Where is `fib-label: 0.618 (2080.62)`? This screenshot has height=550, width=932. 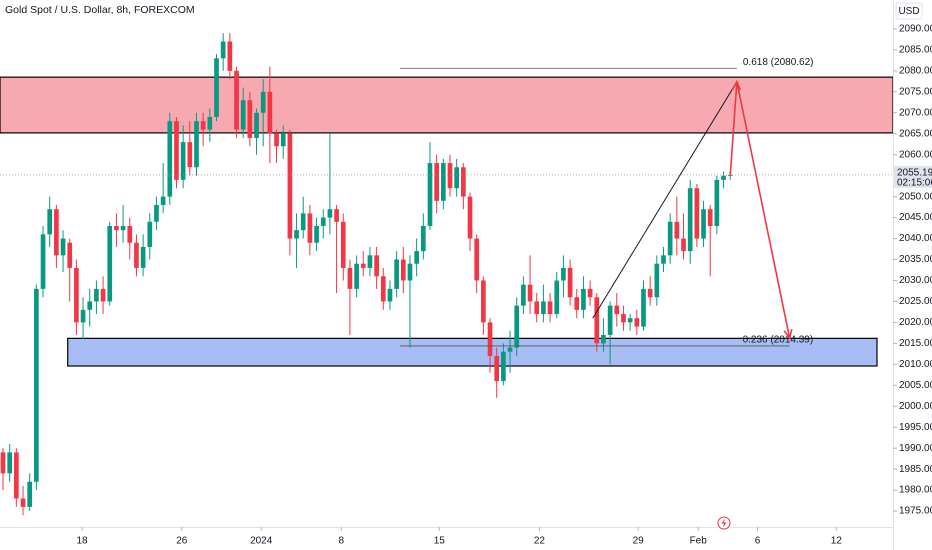 fib-label: 0.618 (2080.62) is located at coordinates (778, 62).